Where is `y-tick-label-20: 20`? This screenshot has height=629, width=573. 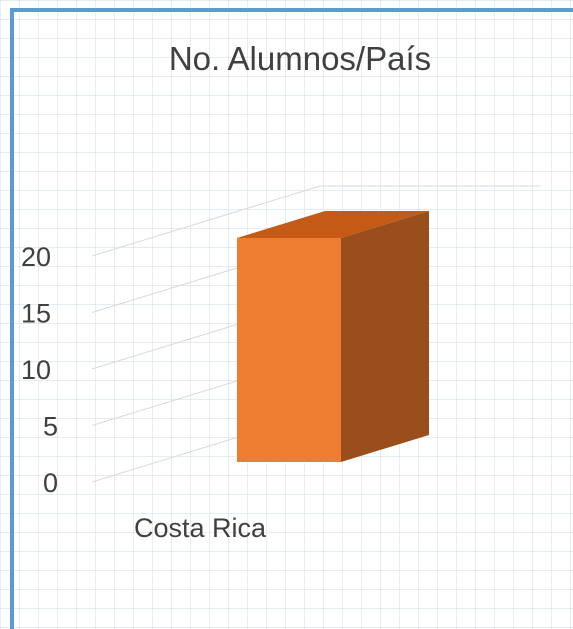
y-tick-label-20: 20 is located at coordinates (36, 257).